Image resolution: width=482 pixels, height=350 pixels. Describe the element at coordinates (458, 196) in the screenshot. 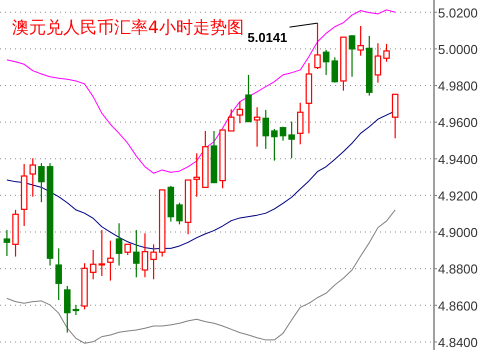

I see `y-tick-label: 4.9200` at that location.